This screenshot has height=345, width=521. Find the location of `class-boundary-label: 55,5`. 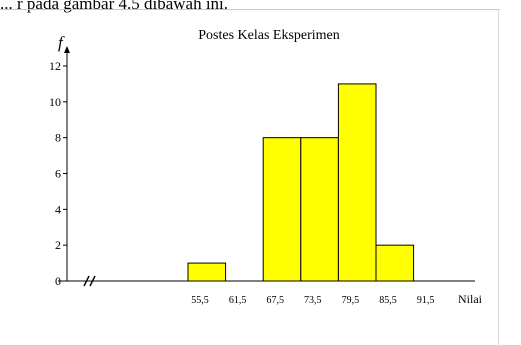

class-boundary-label: 55,5 is located at coordinates (200, 300).